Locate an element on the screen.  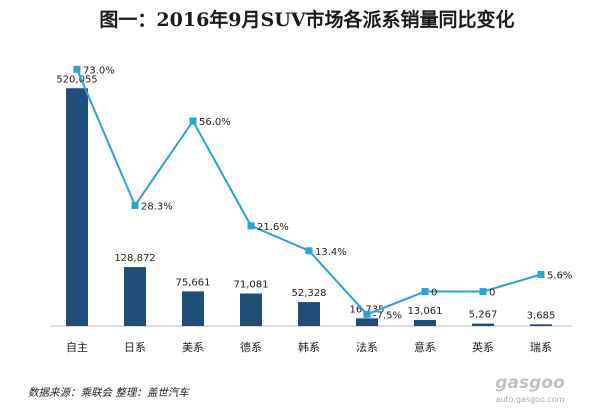
category-label: 韩系 is located at coordinates (309, 347).